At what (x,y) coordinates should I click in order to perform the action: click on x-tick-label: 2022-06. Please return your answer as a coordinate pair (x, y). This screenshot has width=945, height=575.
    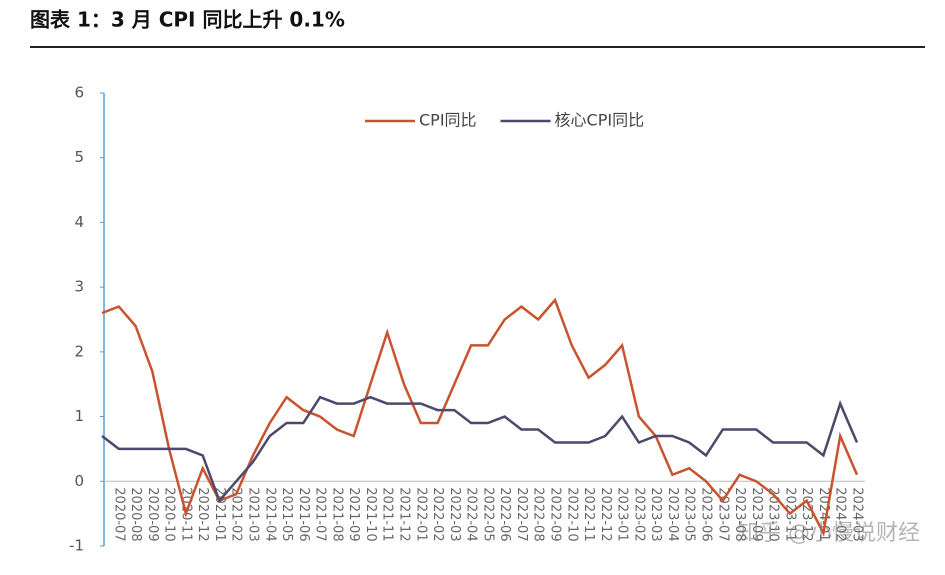
    Looking at the image, I should click on (504, 514).